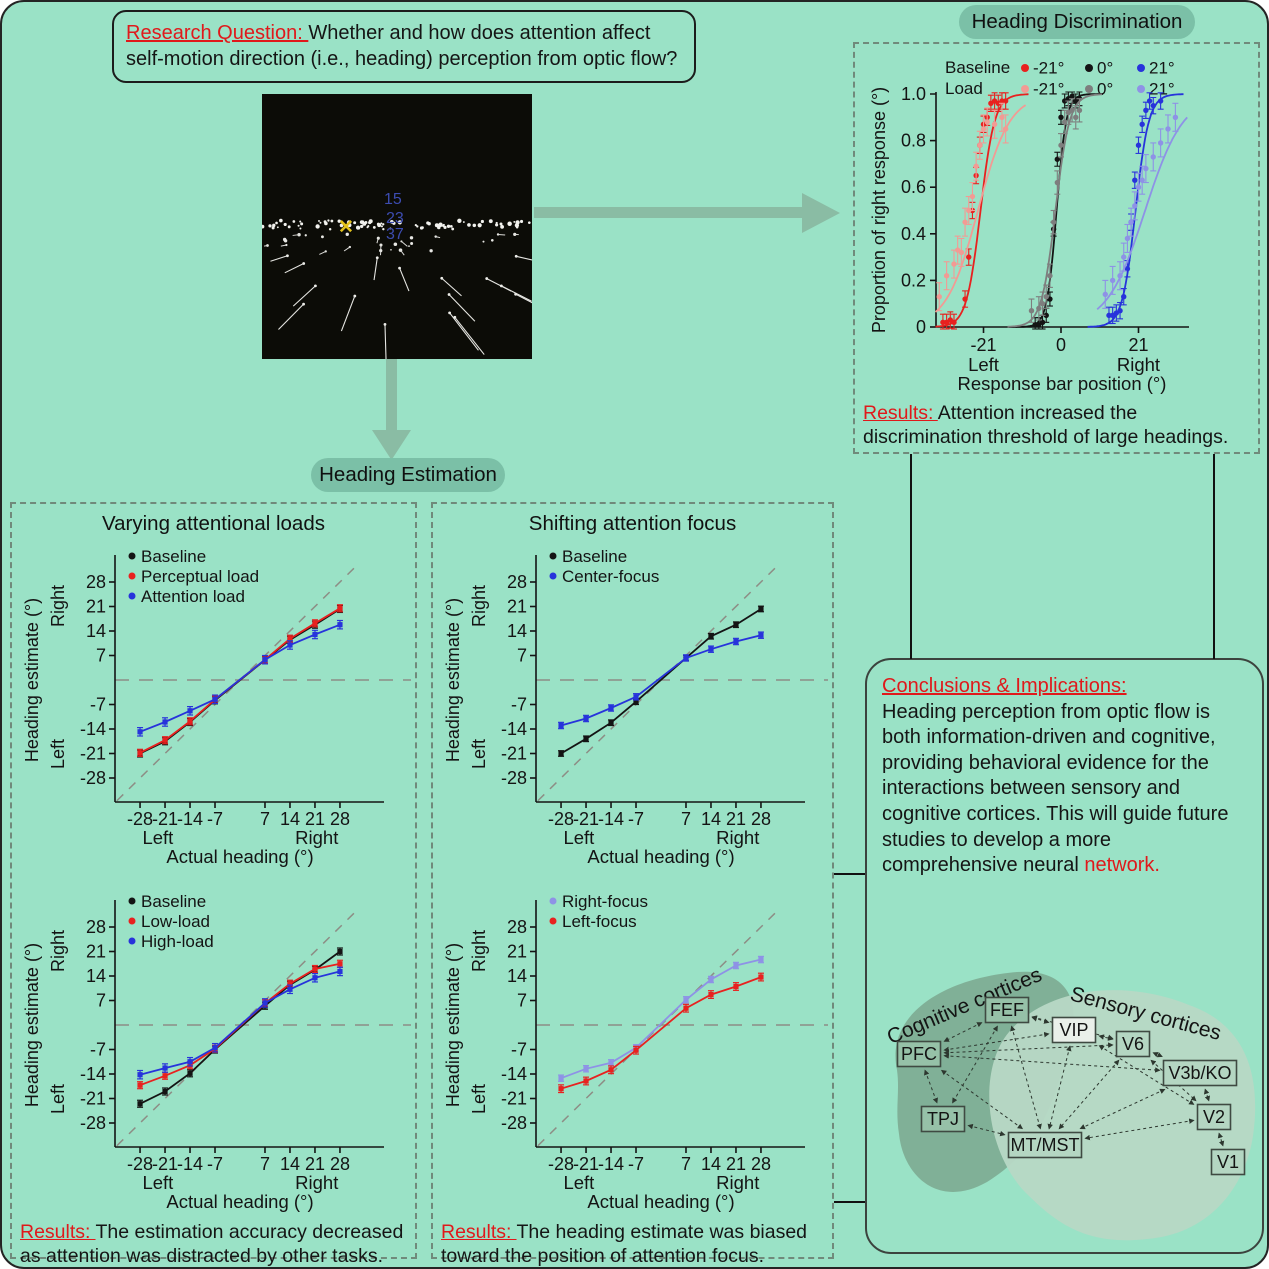 This screenshot has width=1269, height=1269. What do you see at coordinates (1200, 1073) in the screenshot?
I see `network-node-v3b-ko: V3b/KO` at bounding box center [1200, 1073].